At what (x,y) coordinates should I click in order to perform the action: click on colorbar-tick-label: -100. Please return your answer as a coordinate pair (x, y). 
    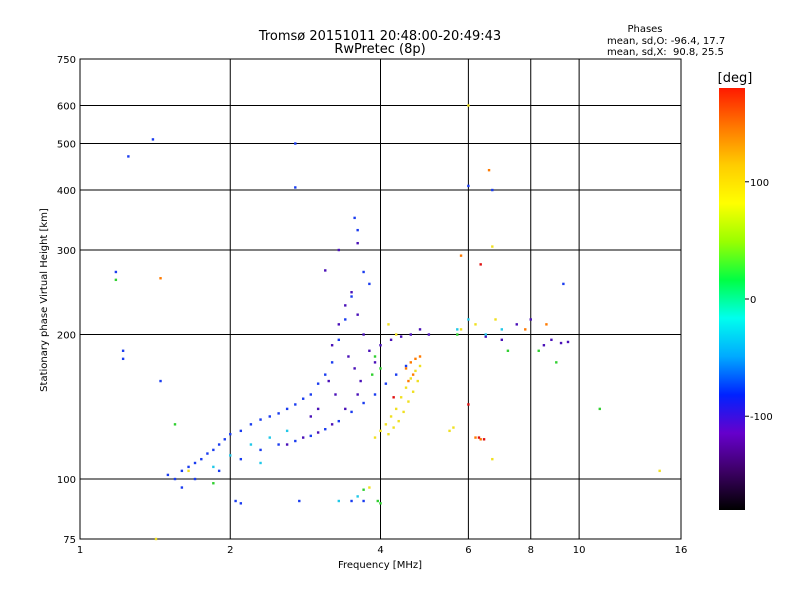
    Looking at the image, I should click on (761, 417).